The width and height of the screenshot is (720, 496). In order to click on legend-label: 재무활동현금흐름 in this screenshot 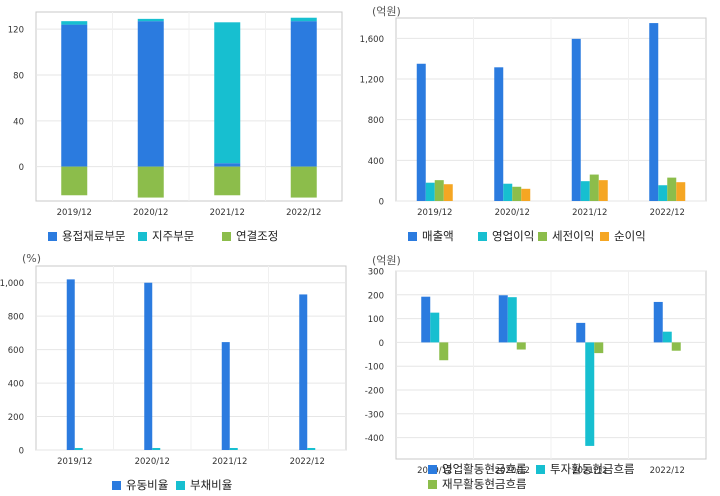, I will do `click(484, 484)`.